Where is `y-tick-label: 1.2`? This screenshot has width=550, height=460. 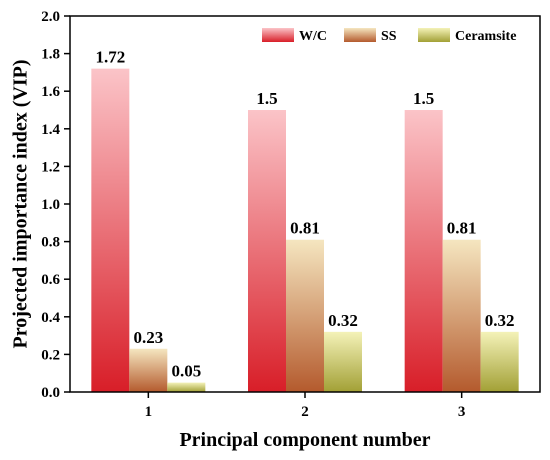
y-tick-label: 1.2 is located at coordinates (50, 167).